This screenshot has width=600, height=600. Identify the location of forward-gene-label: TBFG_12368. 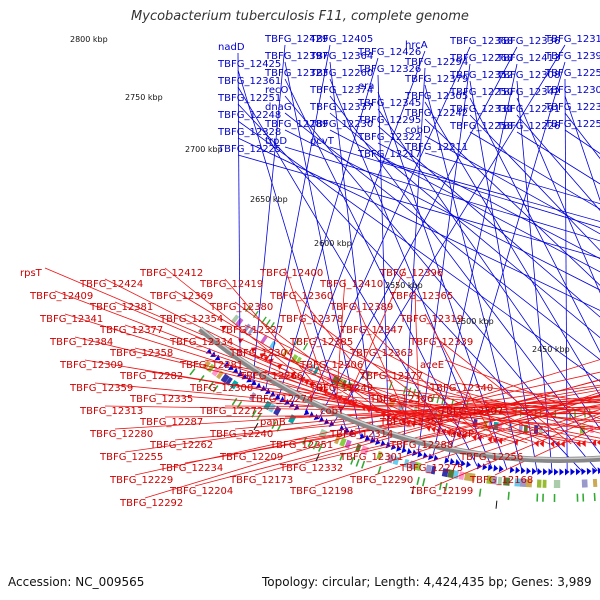
(481, 41).